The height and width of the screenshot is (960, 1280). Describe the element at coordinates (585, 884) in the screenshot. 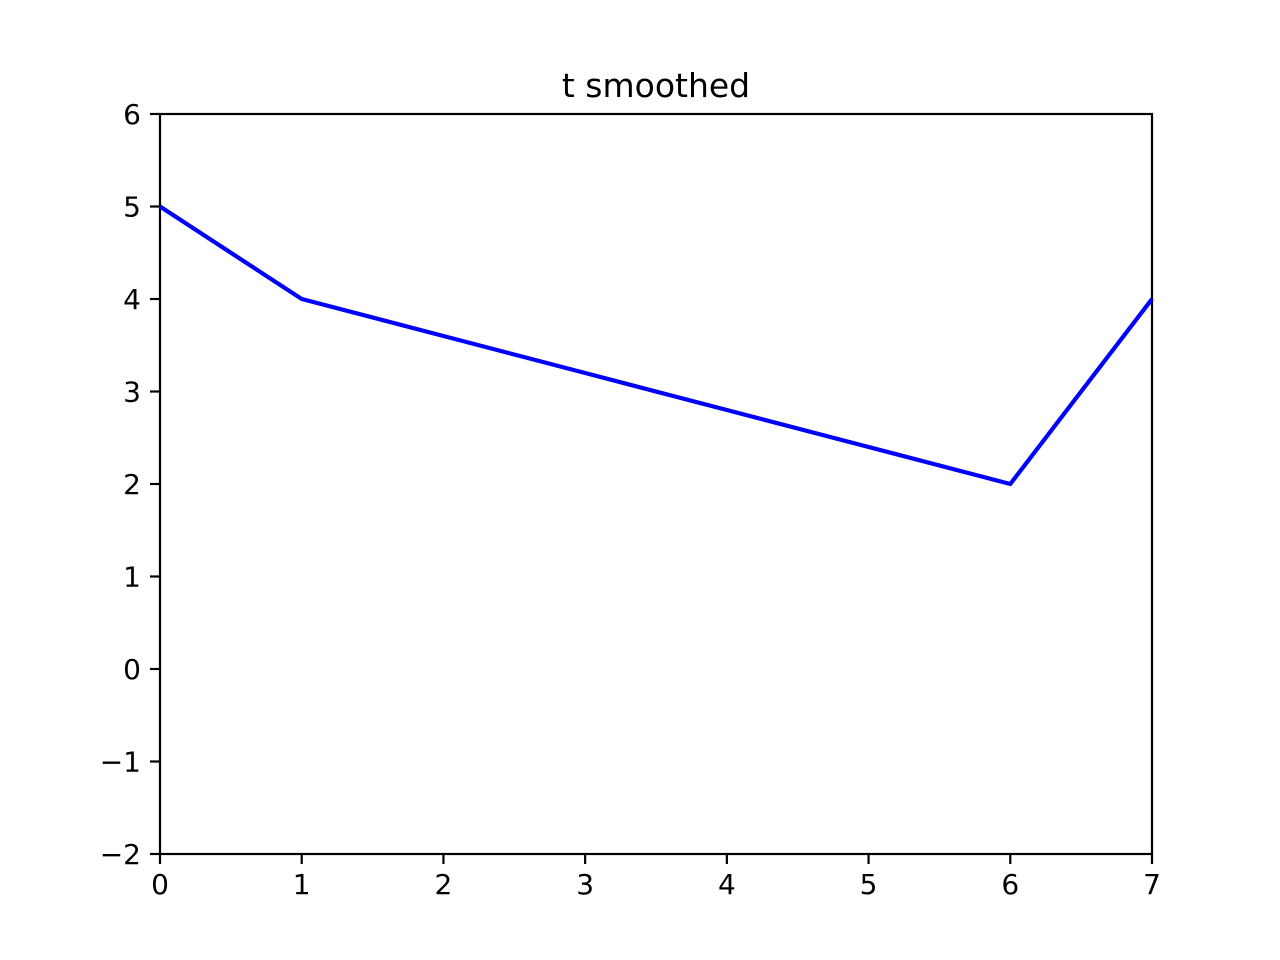

I see `x-tick-label: 3` at that location.